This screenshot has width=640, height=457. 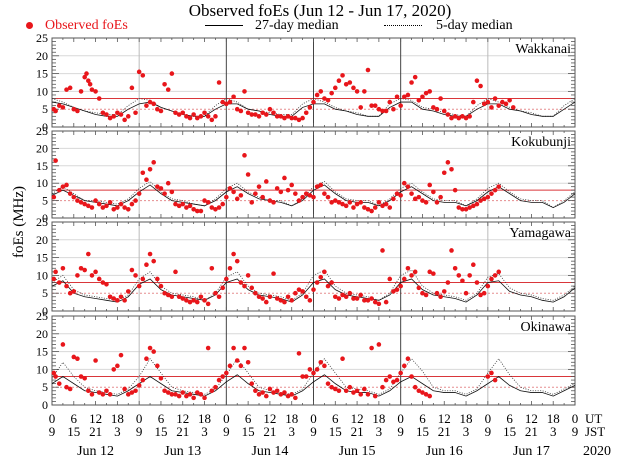 What do you see at coordinates (540, 233) in the screenshot?
I see `station-label-yamagawa: Yamagawa` at bounding box center [540, 233].